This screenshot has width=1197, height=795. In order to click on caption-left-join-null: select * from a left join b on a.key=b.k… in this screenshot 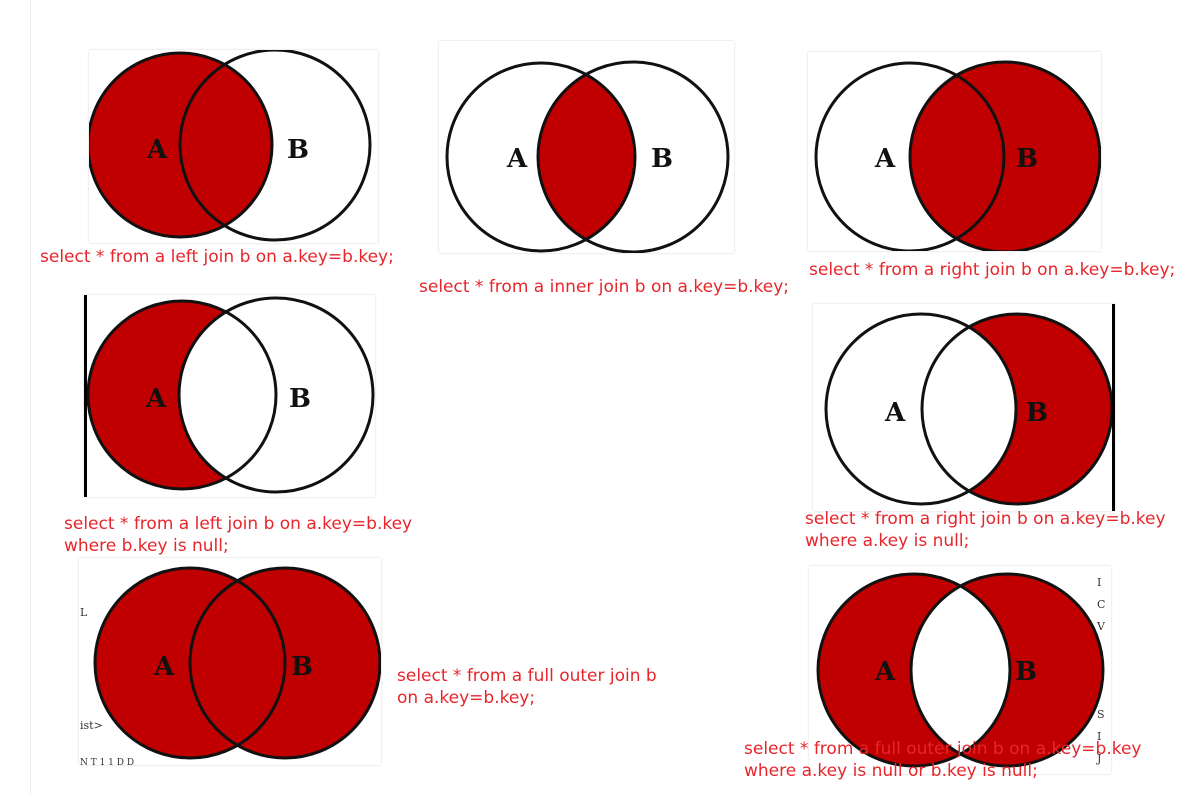, I will do `click(238, 535)`.